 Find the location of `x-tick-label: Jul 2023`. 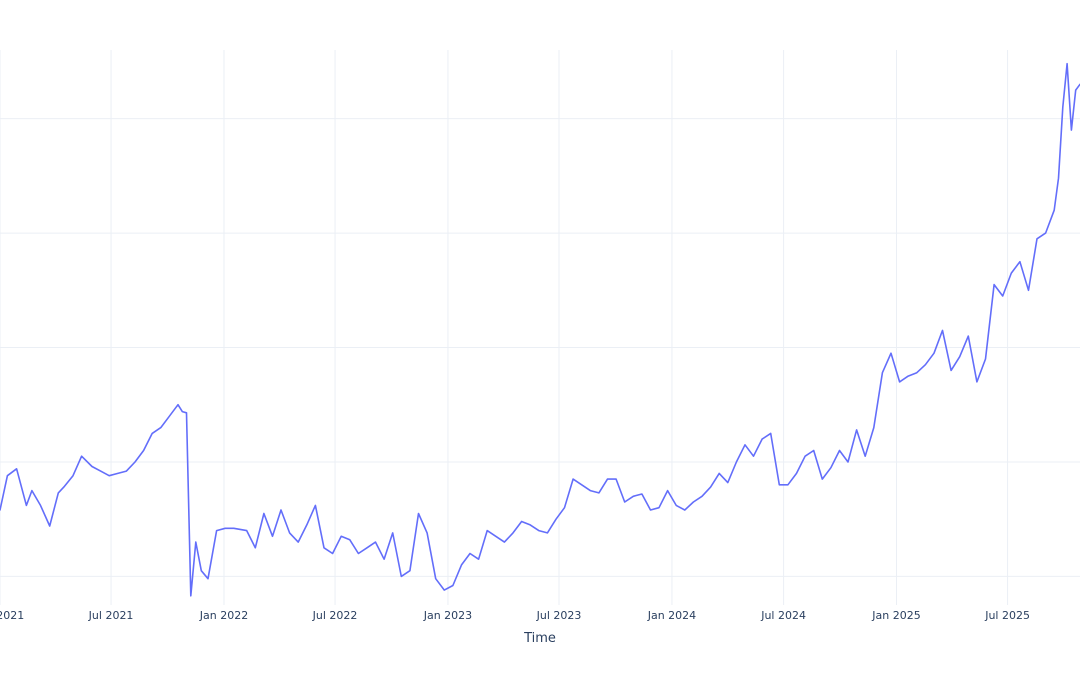

x-tick-label: Jul 2023 is located at coordinates (559, 615).